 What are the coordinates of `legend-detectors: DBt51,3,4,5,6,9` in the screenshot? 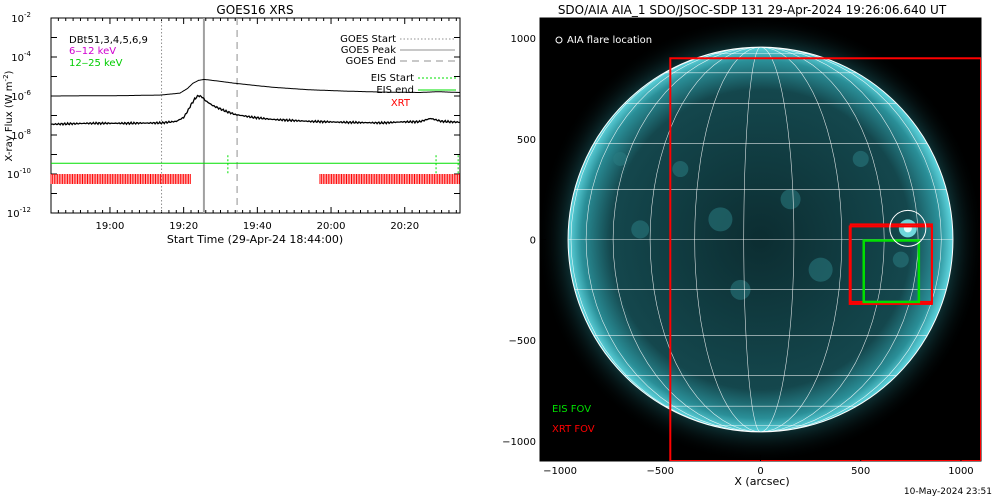 It's located at (108, 40).